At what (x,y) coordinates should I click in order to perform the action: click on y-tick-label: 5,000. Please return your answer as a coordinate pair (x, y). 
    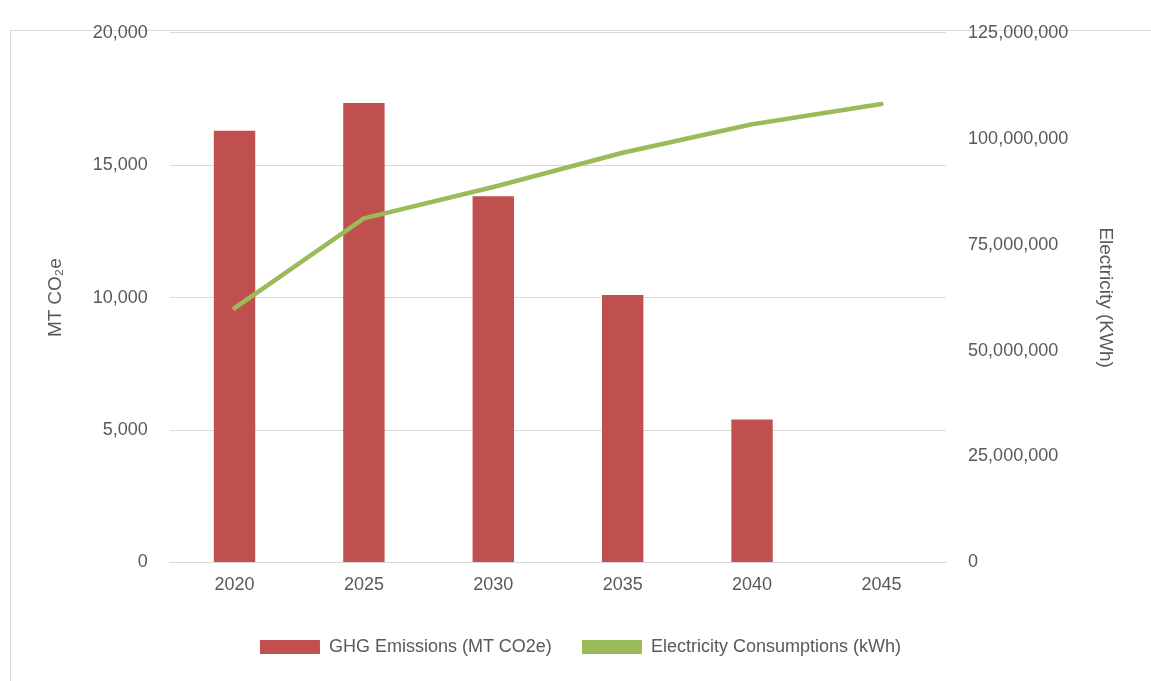
    Looking at the image, I should click on (125, 428).